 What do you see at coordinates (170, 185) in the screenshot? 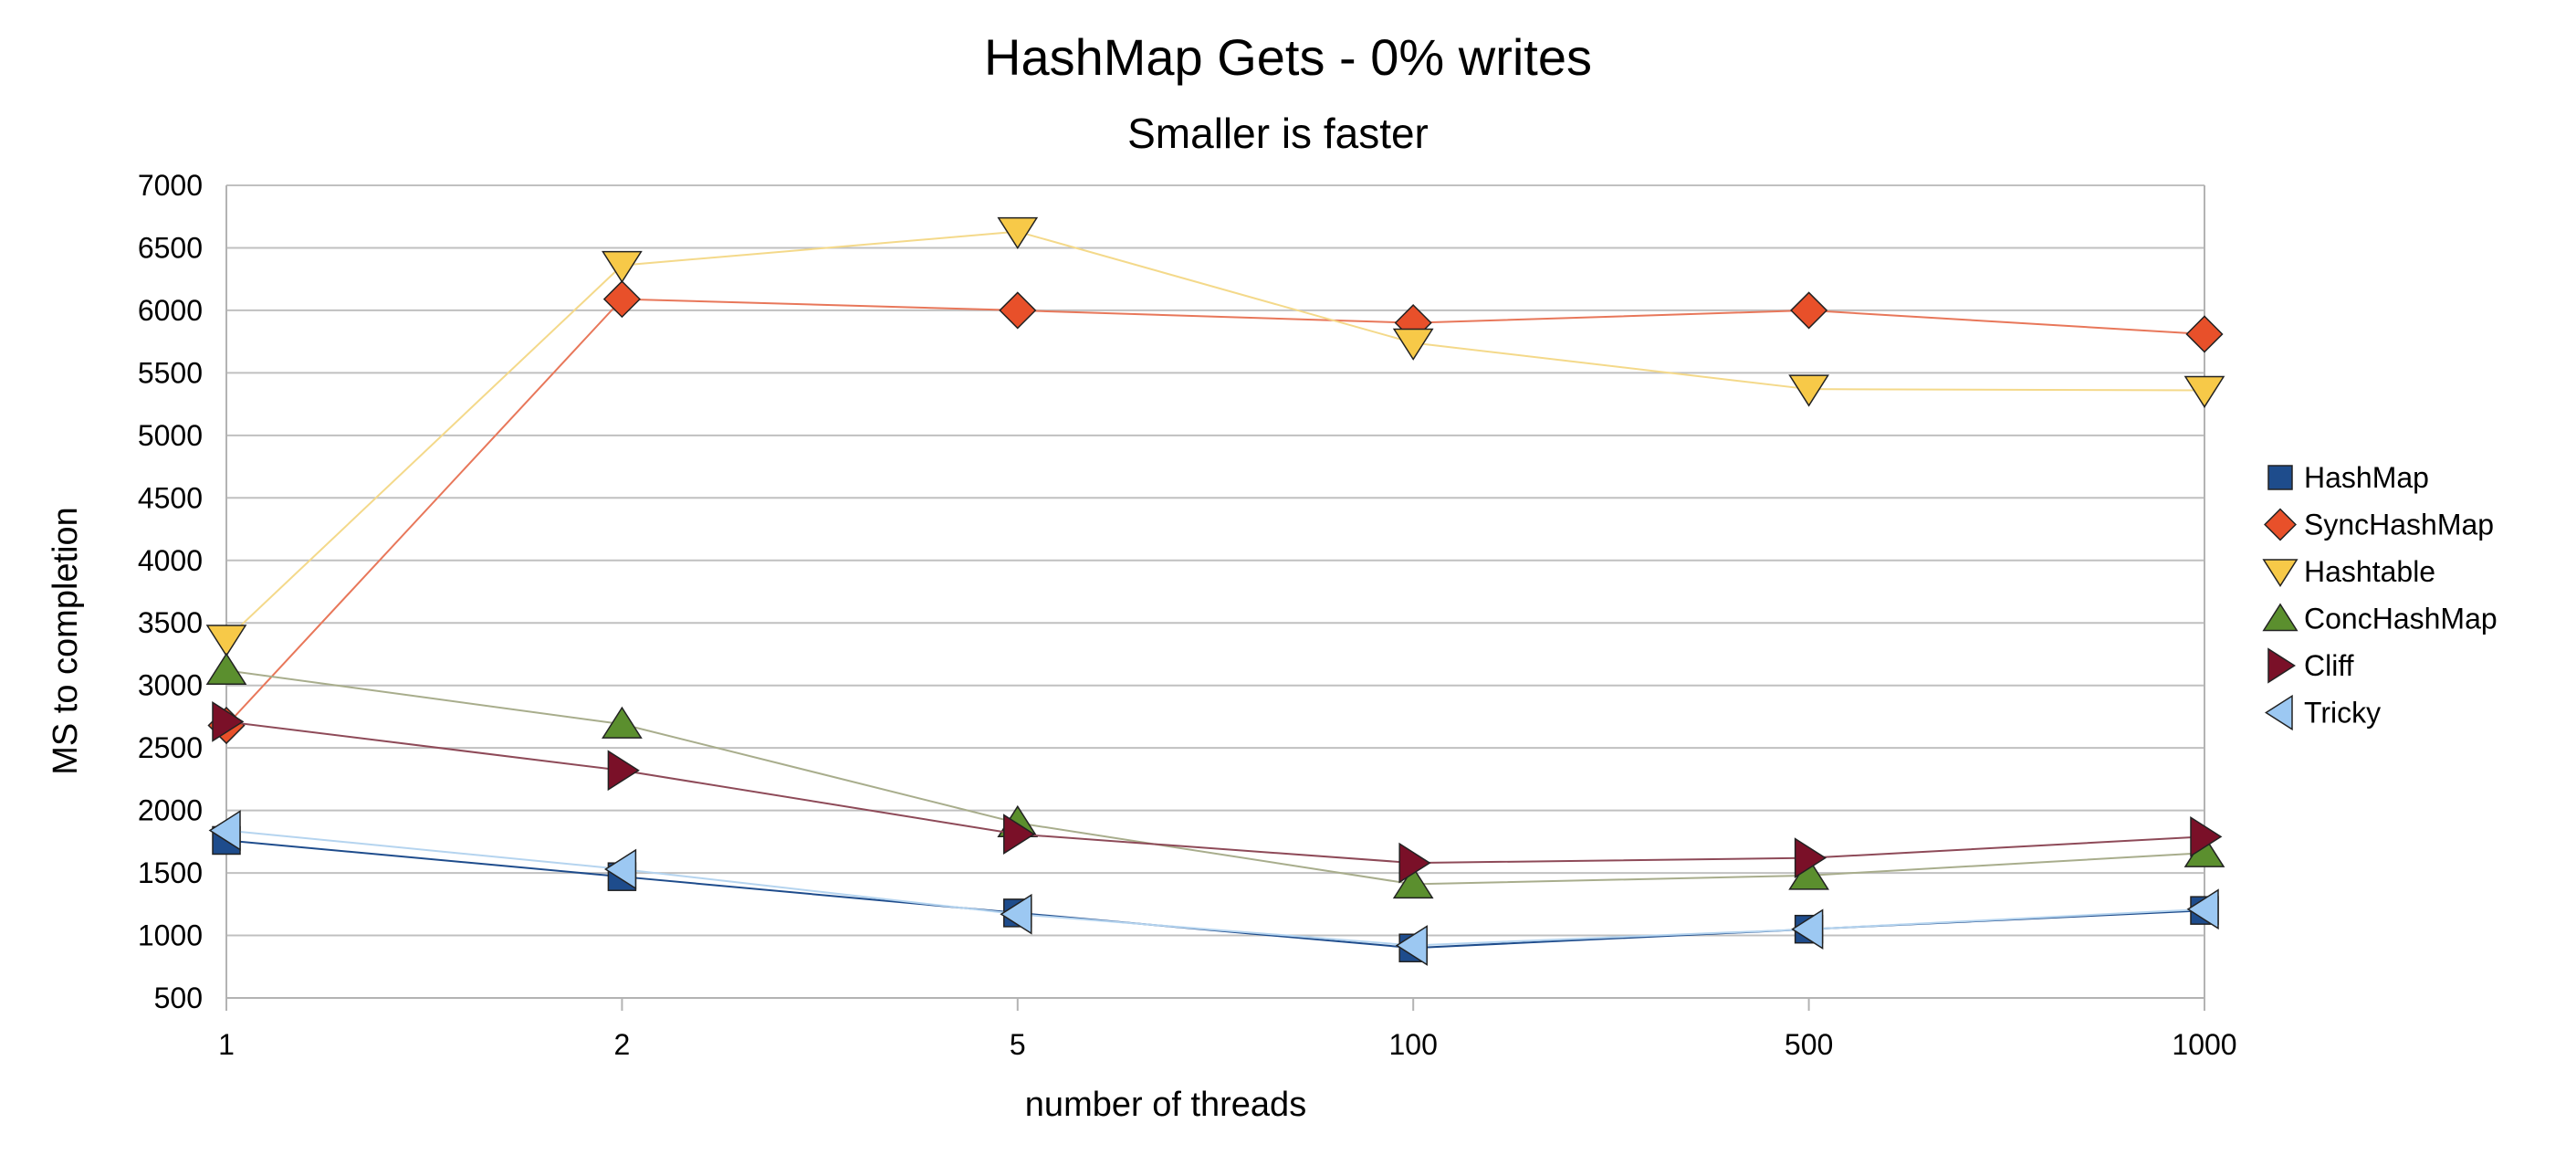
I see `y-tick-label-7000: 7000` at bounding box center [170, 185].